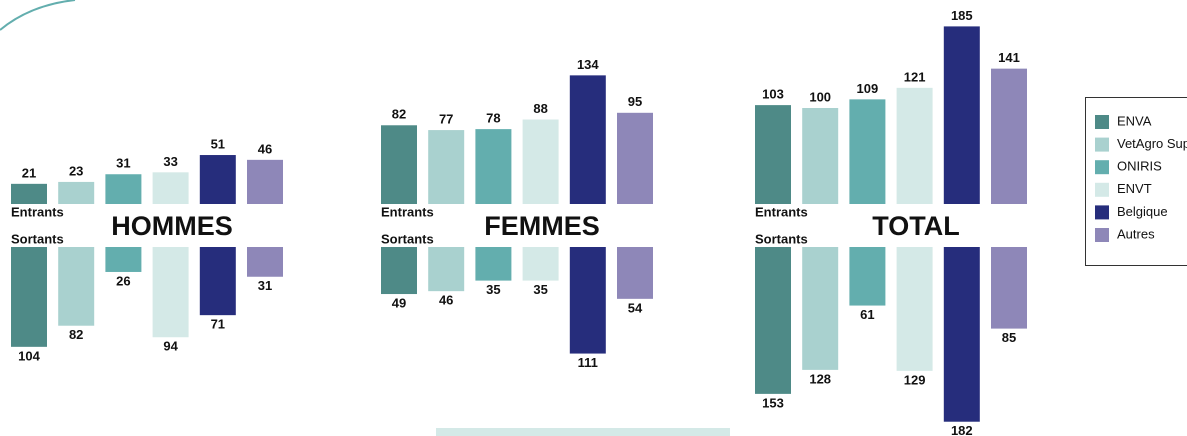 This screenshot has width=1187, height=436. Describe the element at coordinates (1134, 120) in the screenshot. I see `legend-label: ENVA` at that location.